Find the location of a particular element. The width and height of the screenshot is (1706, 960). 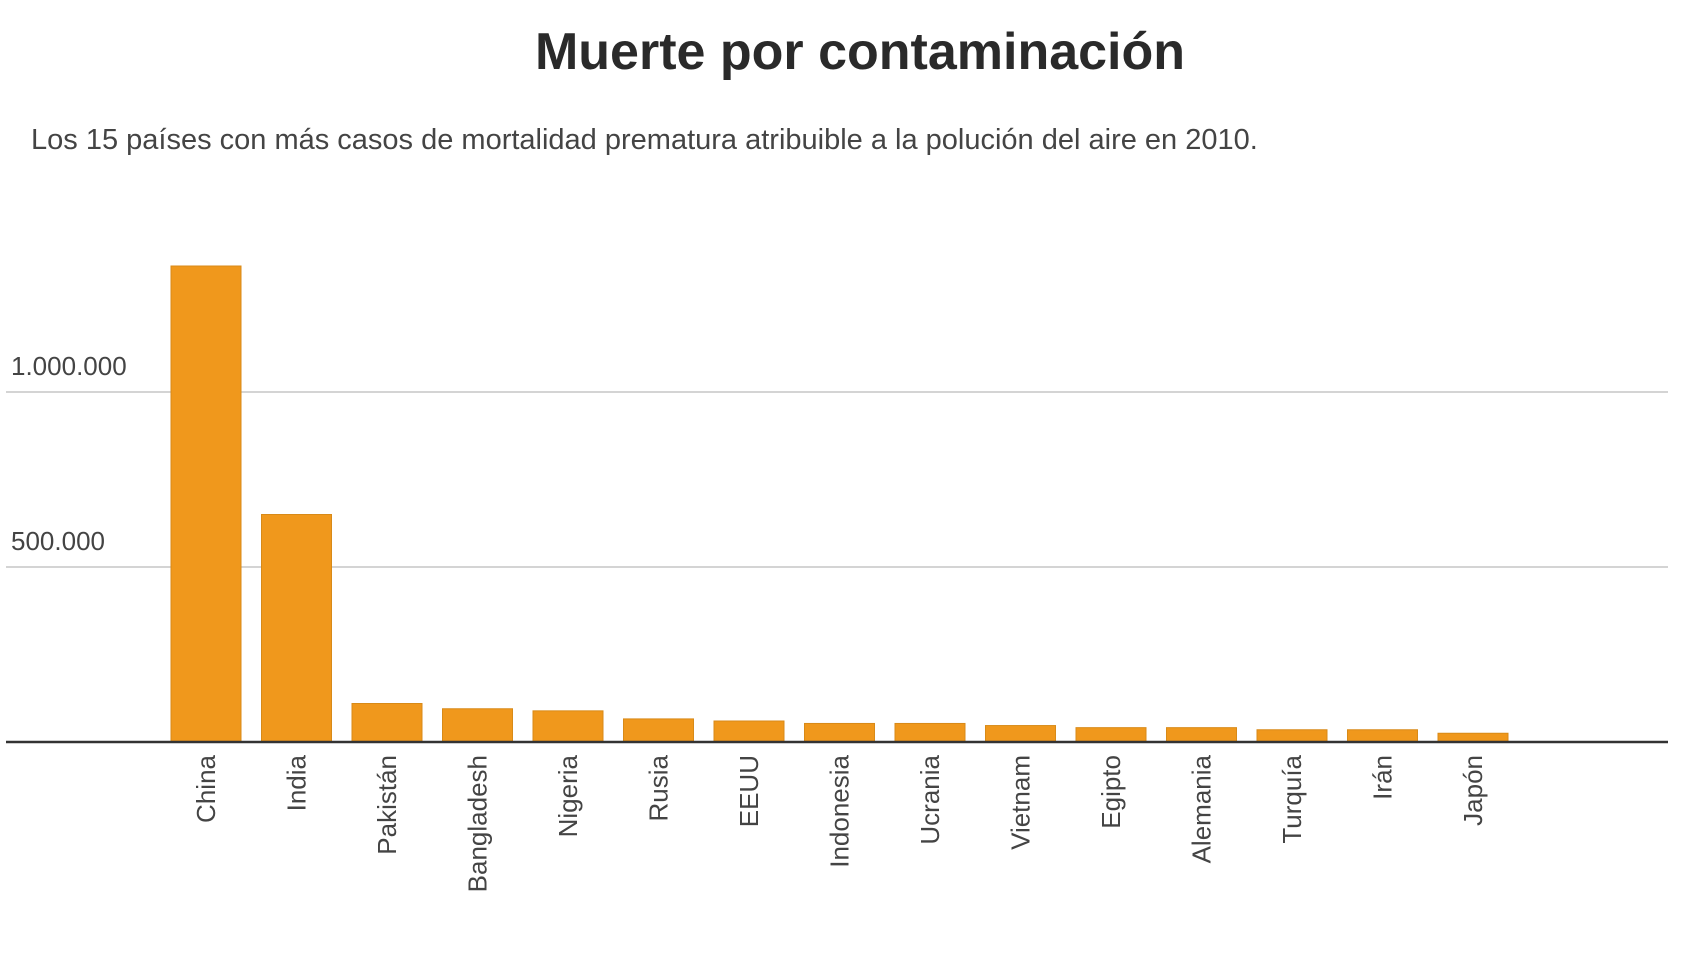

x-tick-label: Rusia is located at coordinates (659, 787).